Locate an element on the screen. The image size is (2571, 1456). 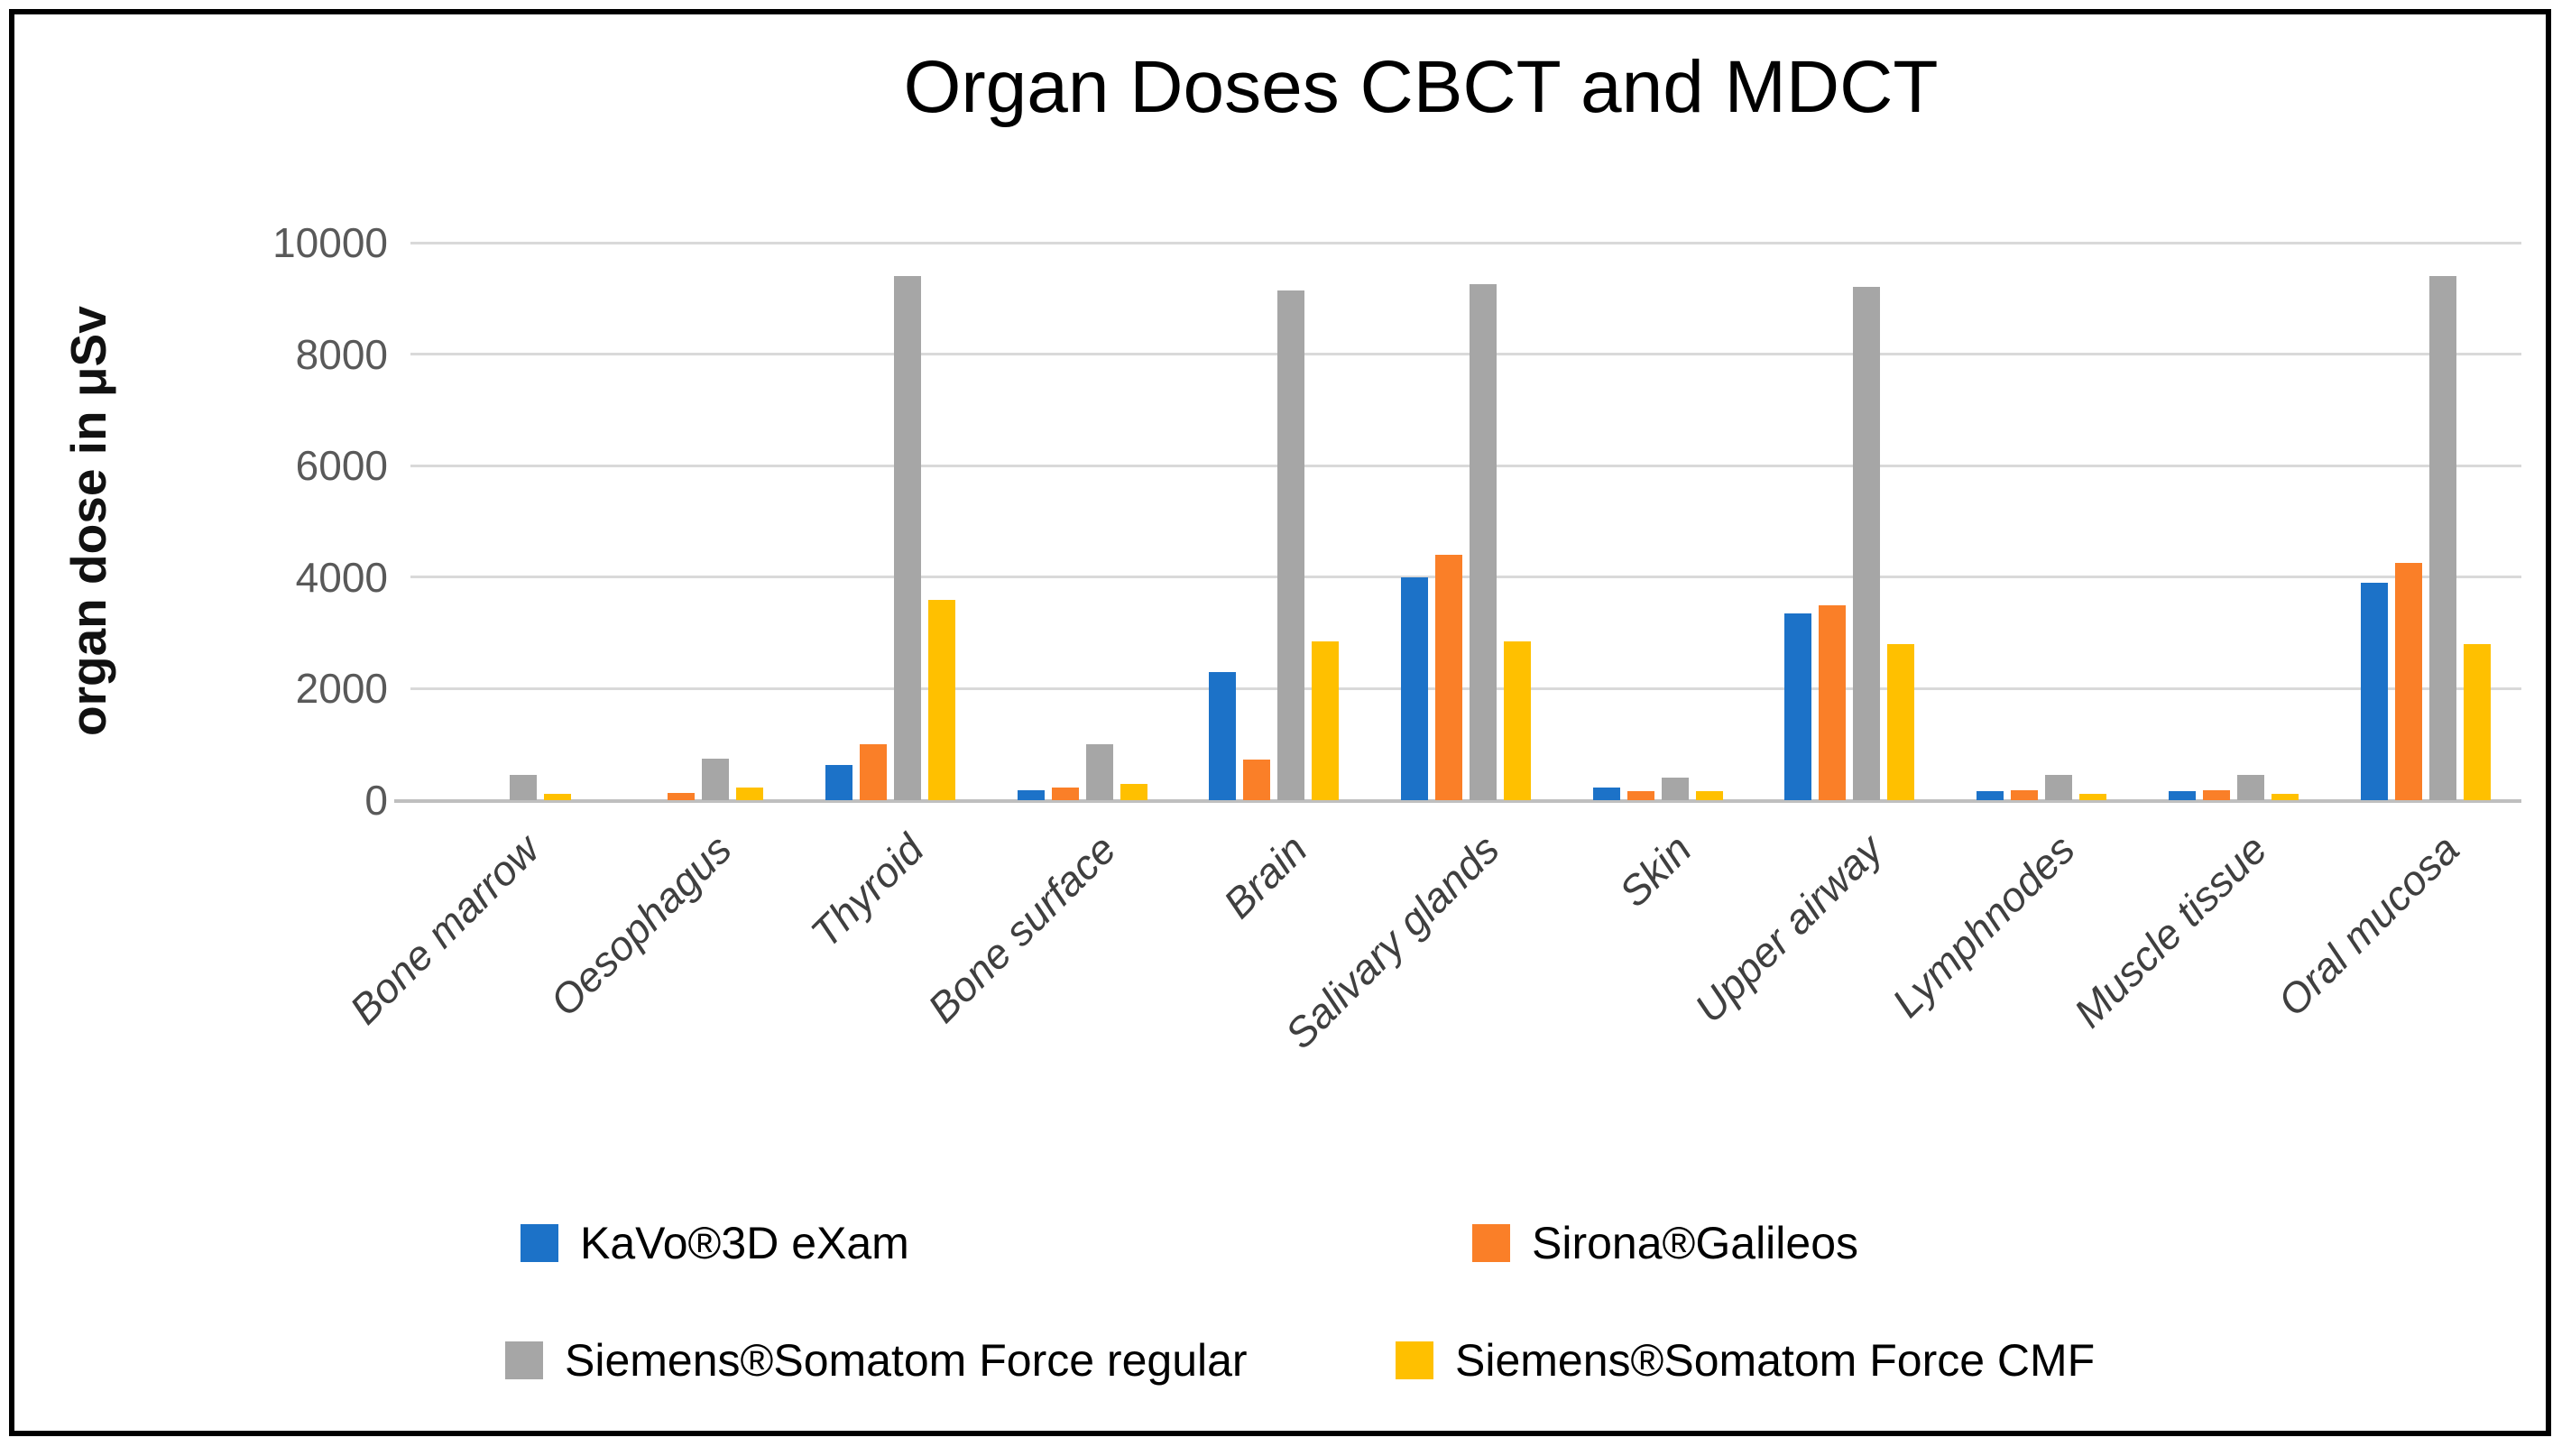
y-tick-label: 2000 is located at coordinates (341, 689).